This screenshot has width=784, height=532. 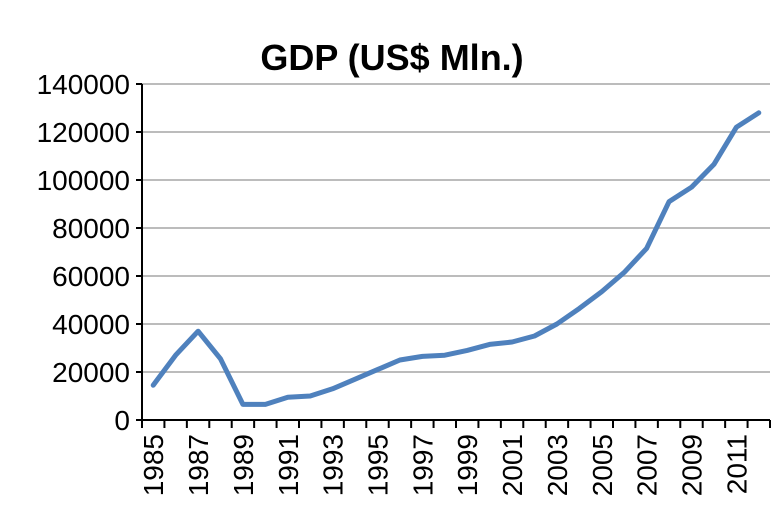 I want to click on y-tick-label: 20000, so click(x=91, y=372).